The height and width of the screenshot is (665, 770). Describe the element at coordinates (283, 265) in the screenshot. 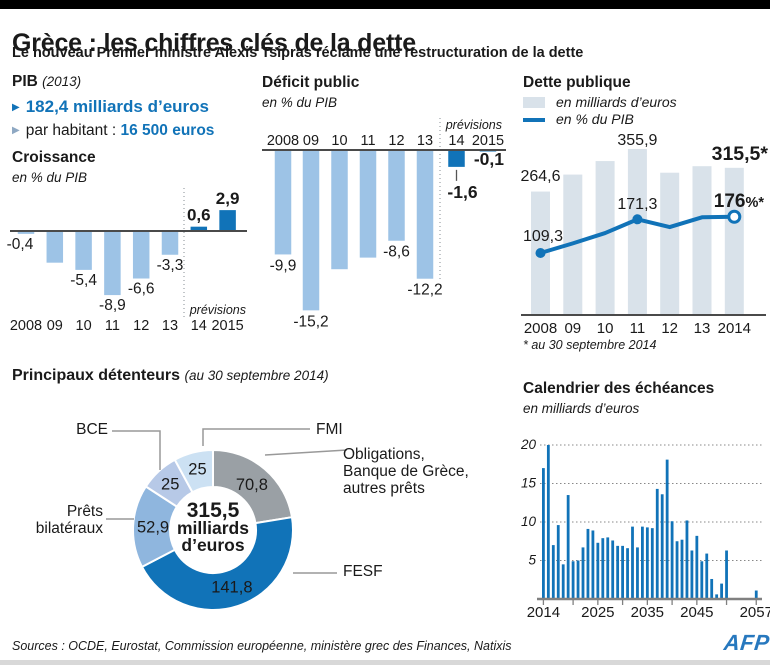

I see `bar-value-label: -9,9` at that location.